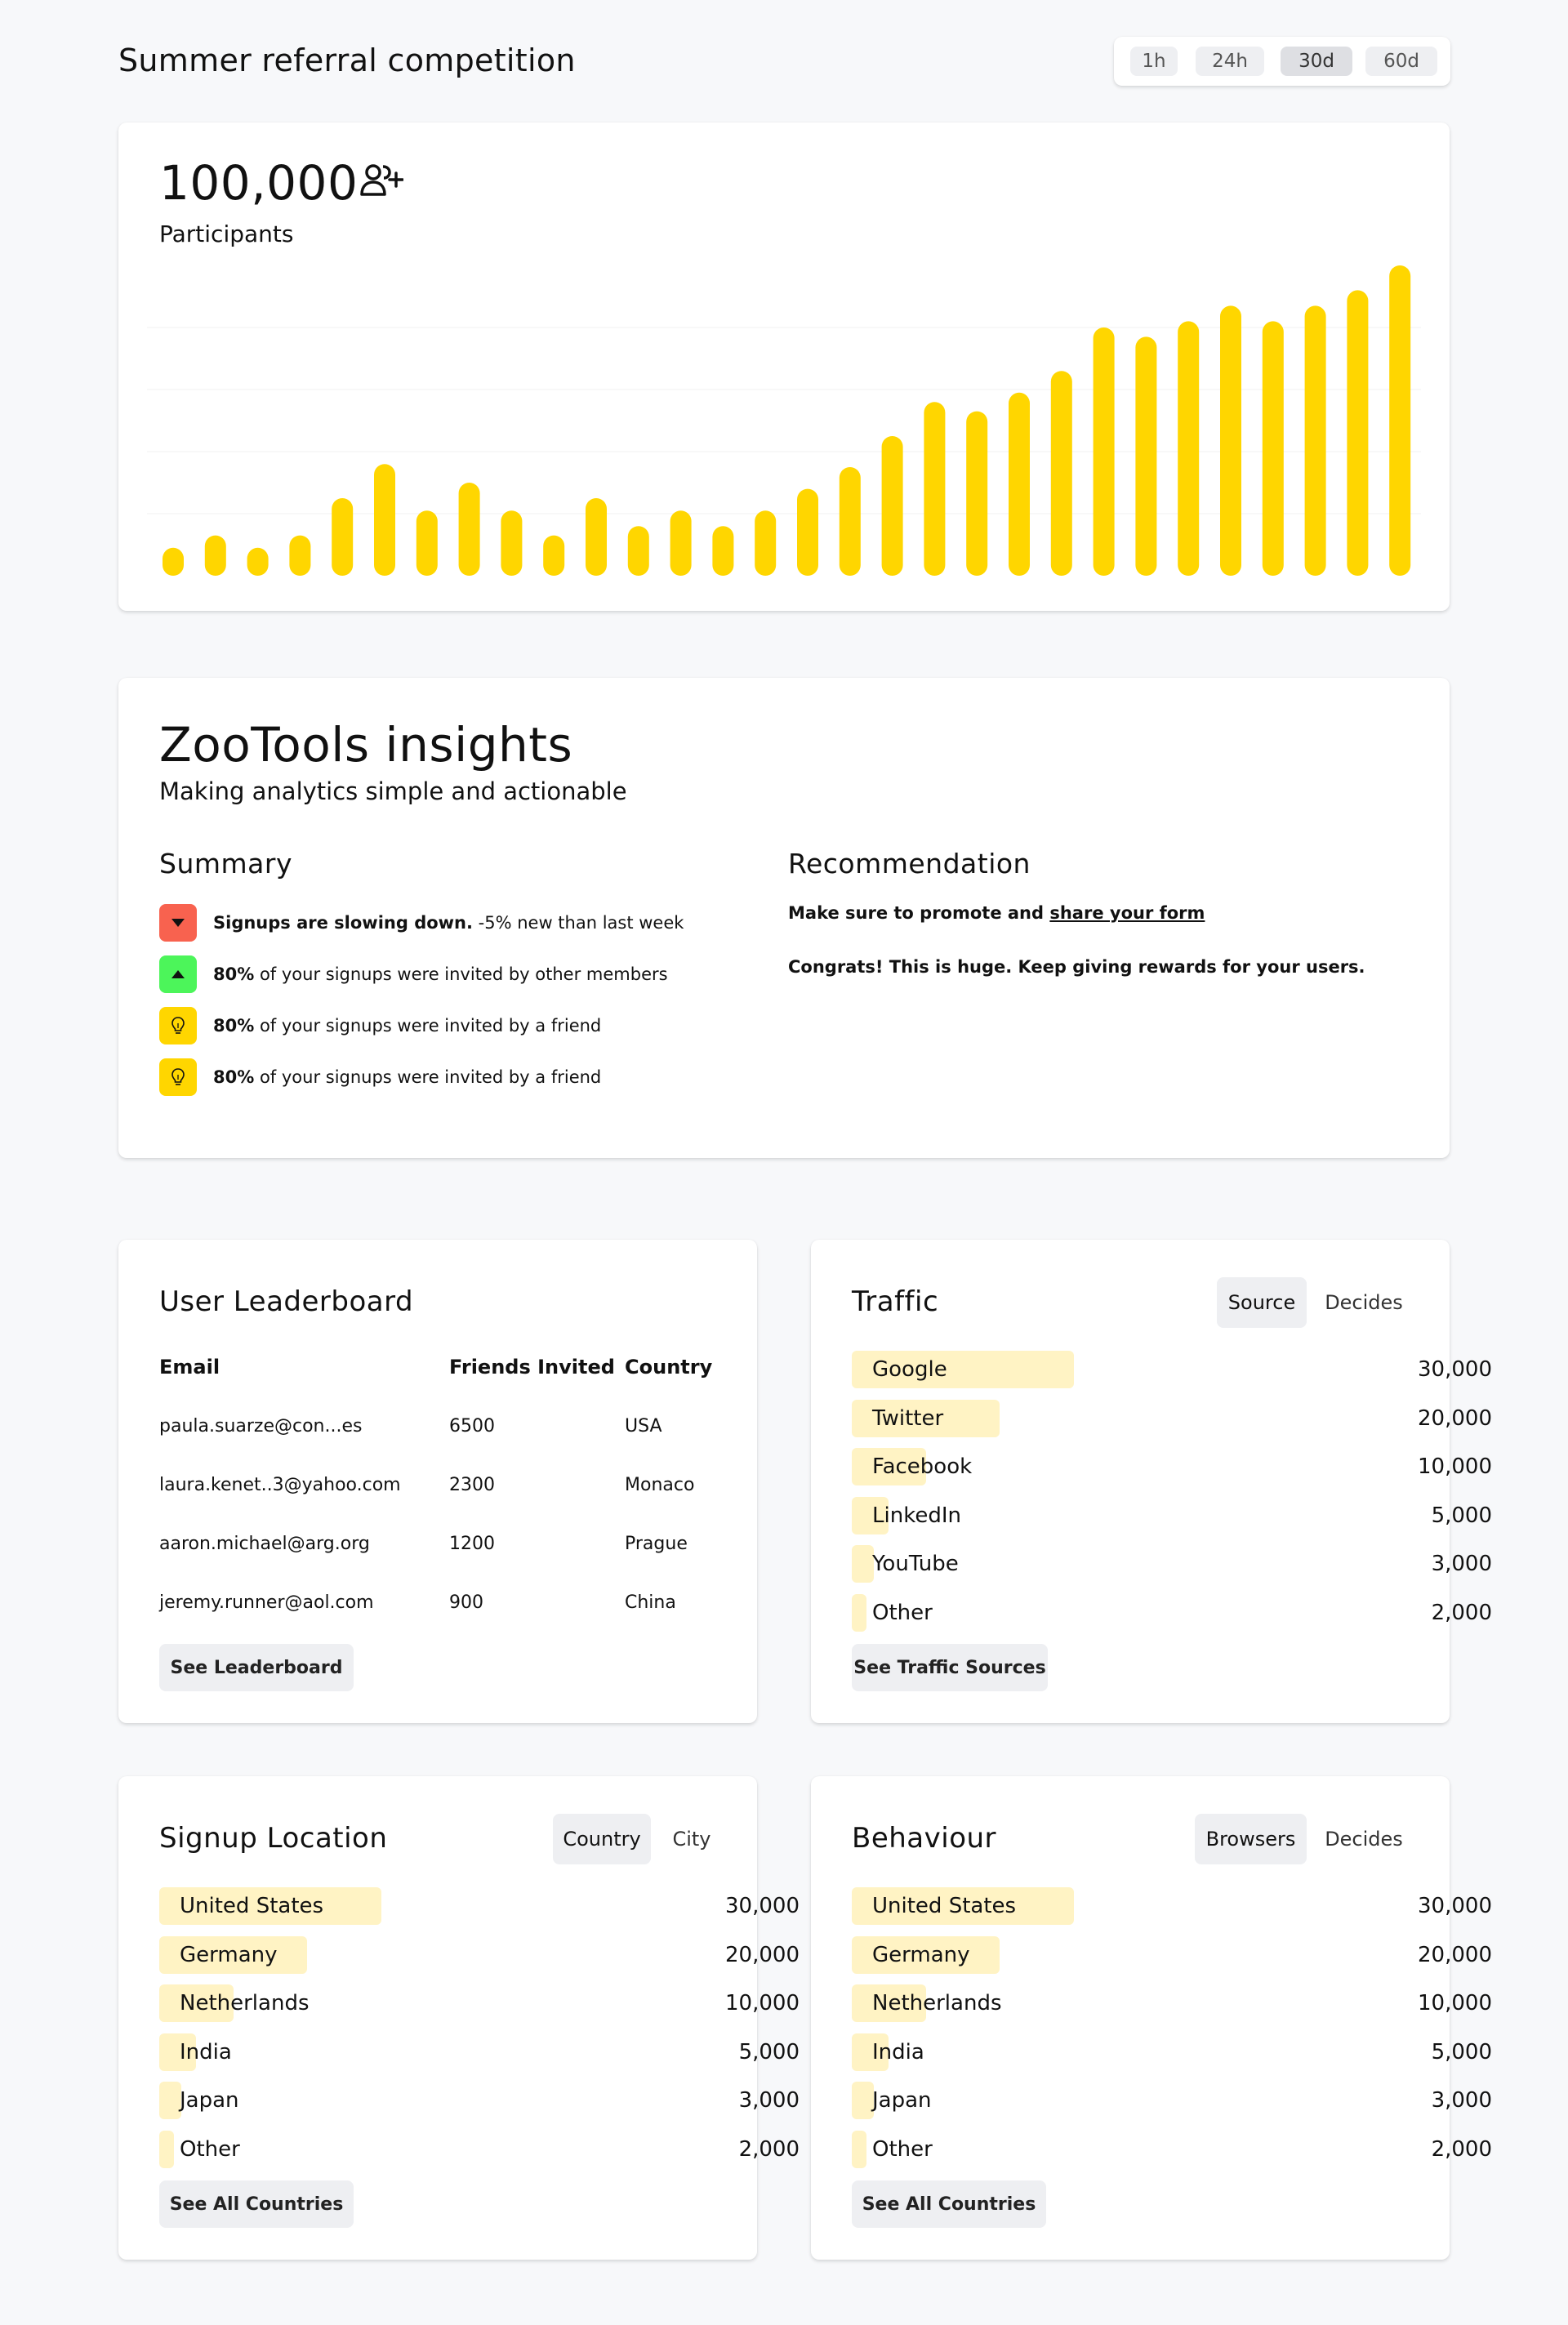 The width and height of the screenshot is (1568, 2325). Describe the element at coordinates (1127, 913) in the screenshot. I see `share-form-link: share your form` at that location.